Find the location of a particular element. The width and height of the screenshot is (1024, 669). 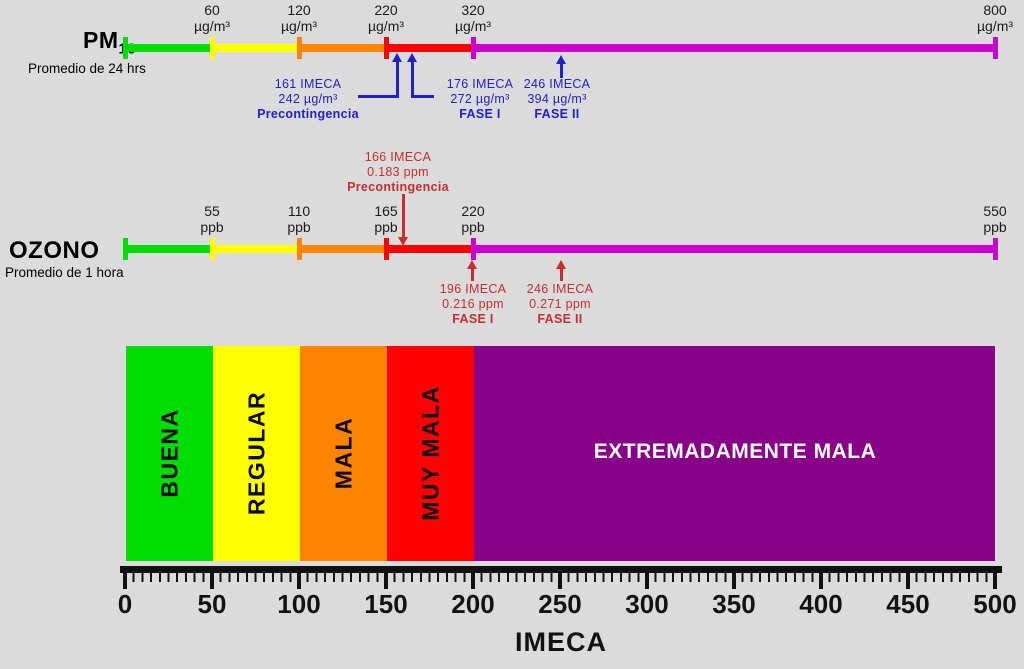

ozono-fase1-arrow-shaft is located at coordinates (472, 274).